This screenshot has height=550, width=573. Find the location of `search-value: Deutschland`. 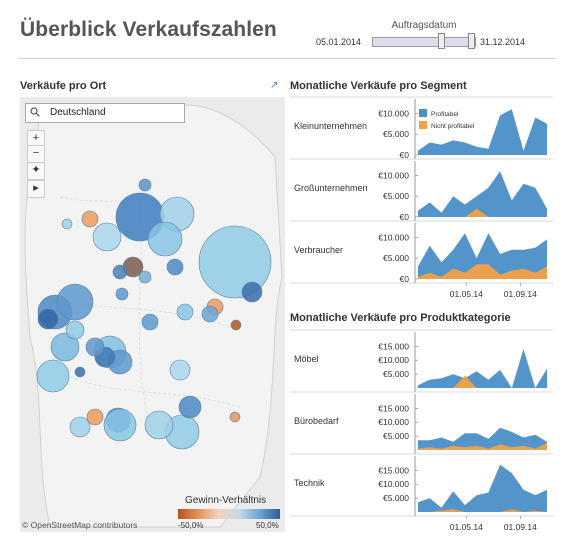

search-value: Deutschland is located at coordinates (78, 112).